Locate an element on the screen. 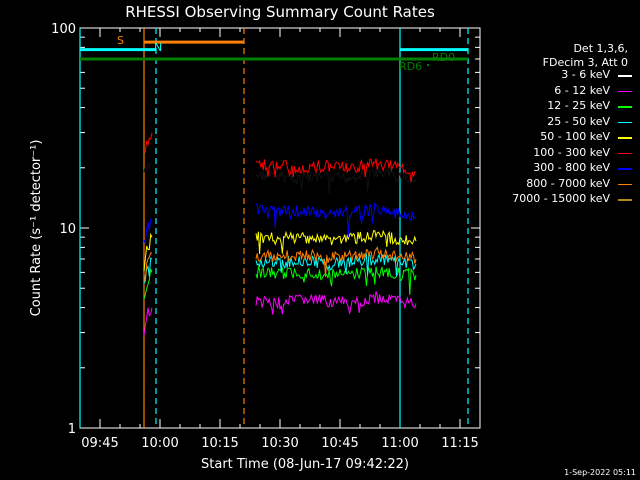 This screenshot has height=480, width=640. legend-entry-label: 7000 - 15000 keV is located at coordinates (561, 198).